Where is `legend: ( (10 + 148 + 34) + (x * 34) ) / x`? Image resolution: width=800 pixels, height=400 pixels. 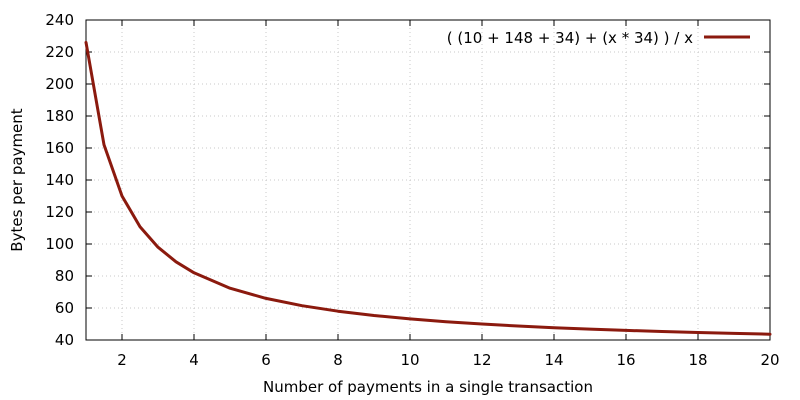 legend: ( (10 + 148 + 34) + (x * 34) ) / x is located at coordinates (598, 38).